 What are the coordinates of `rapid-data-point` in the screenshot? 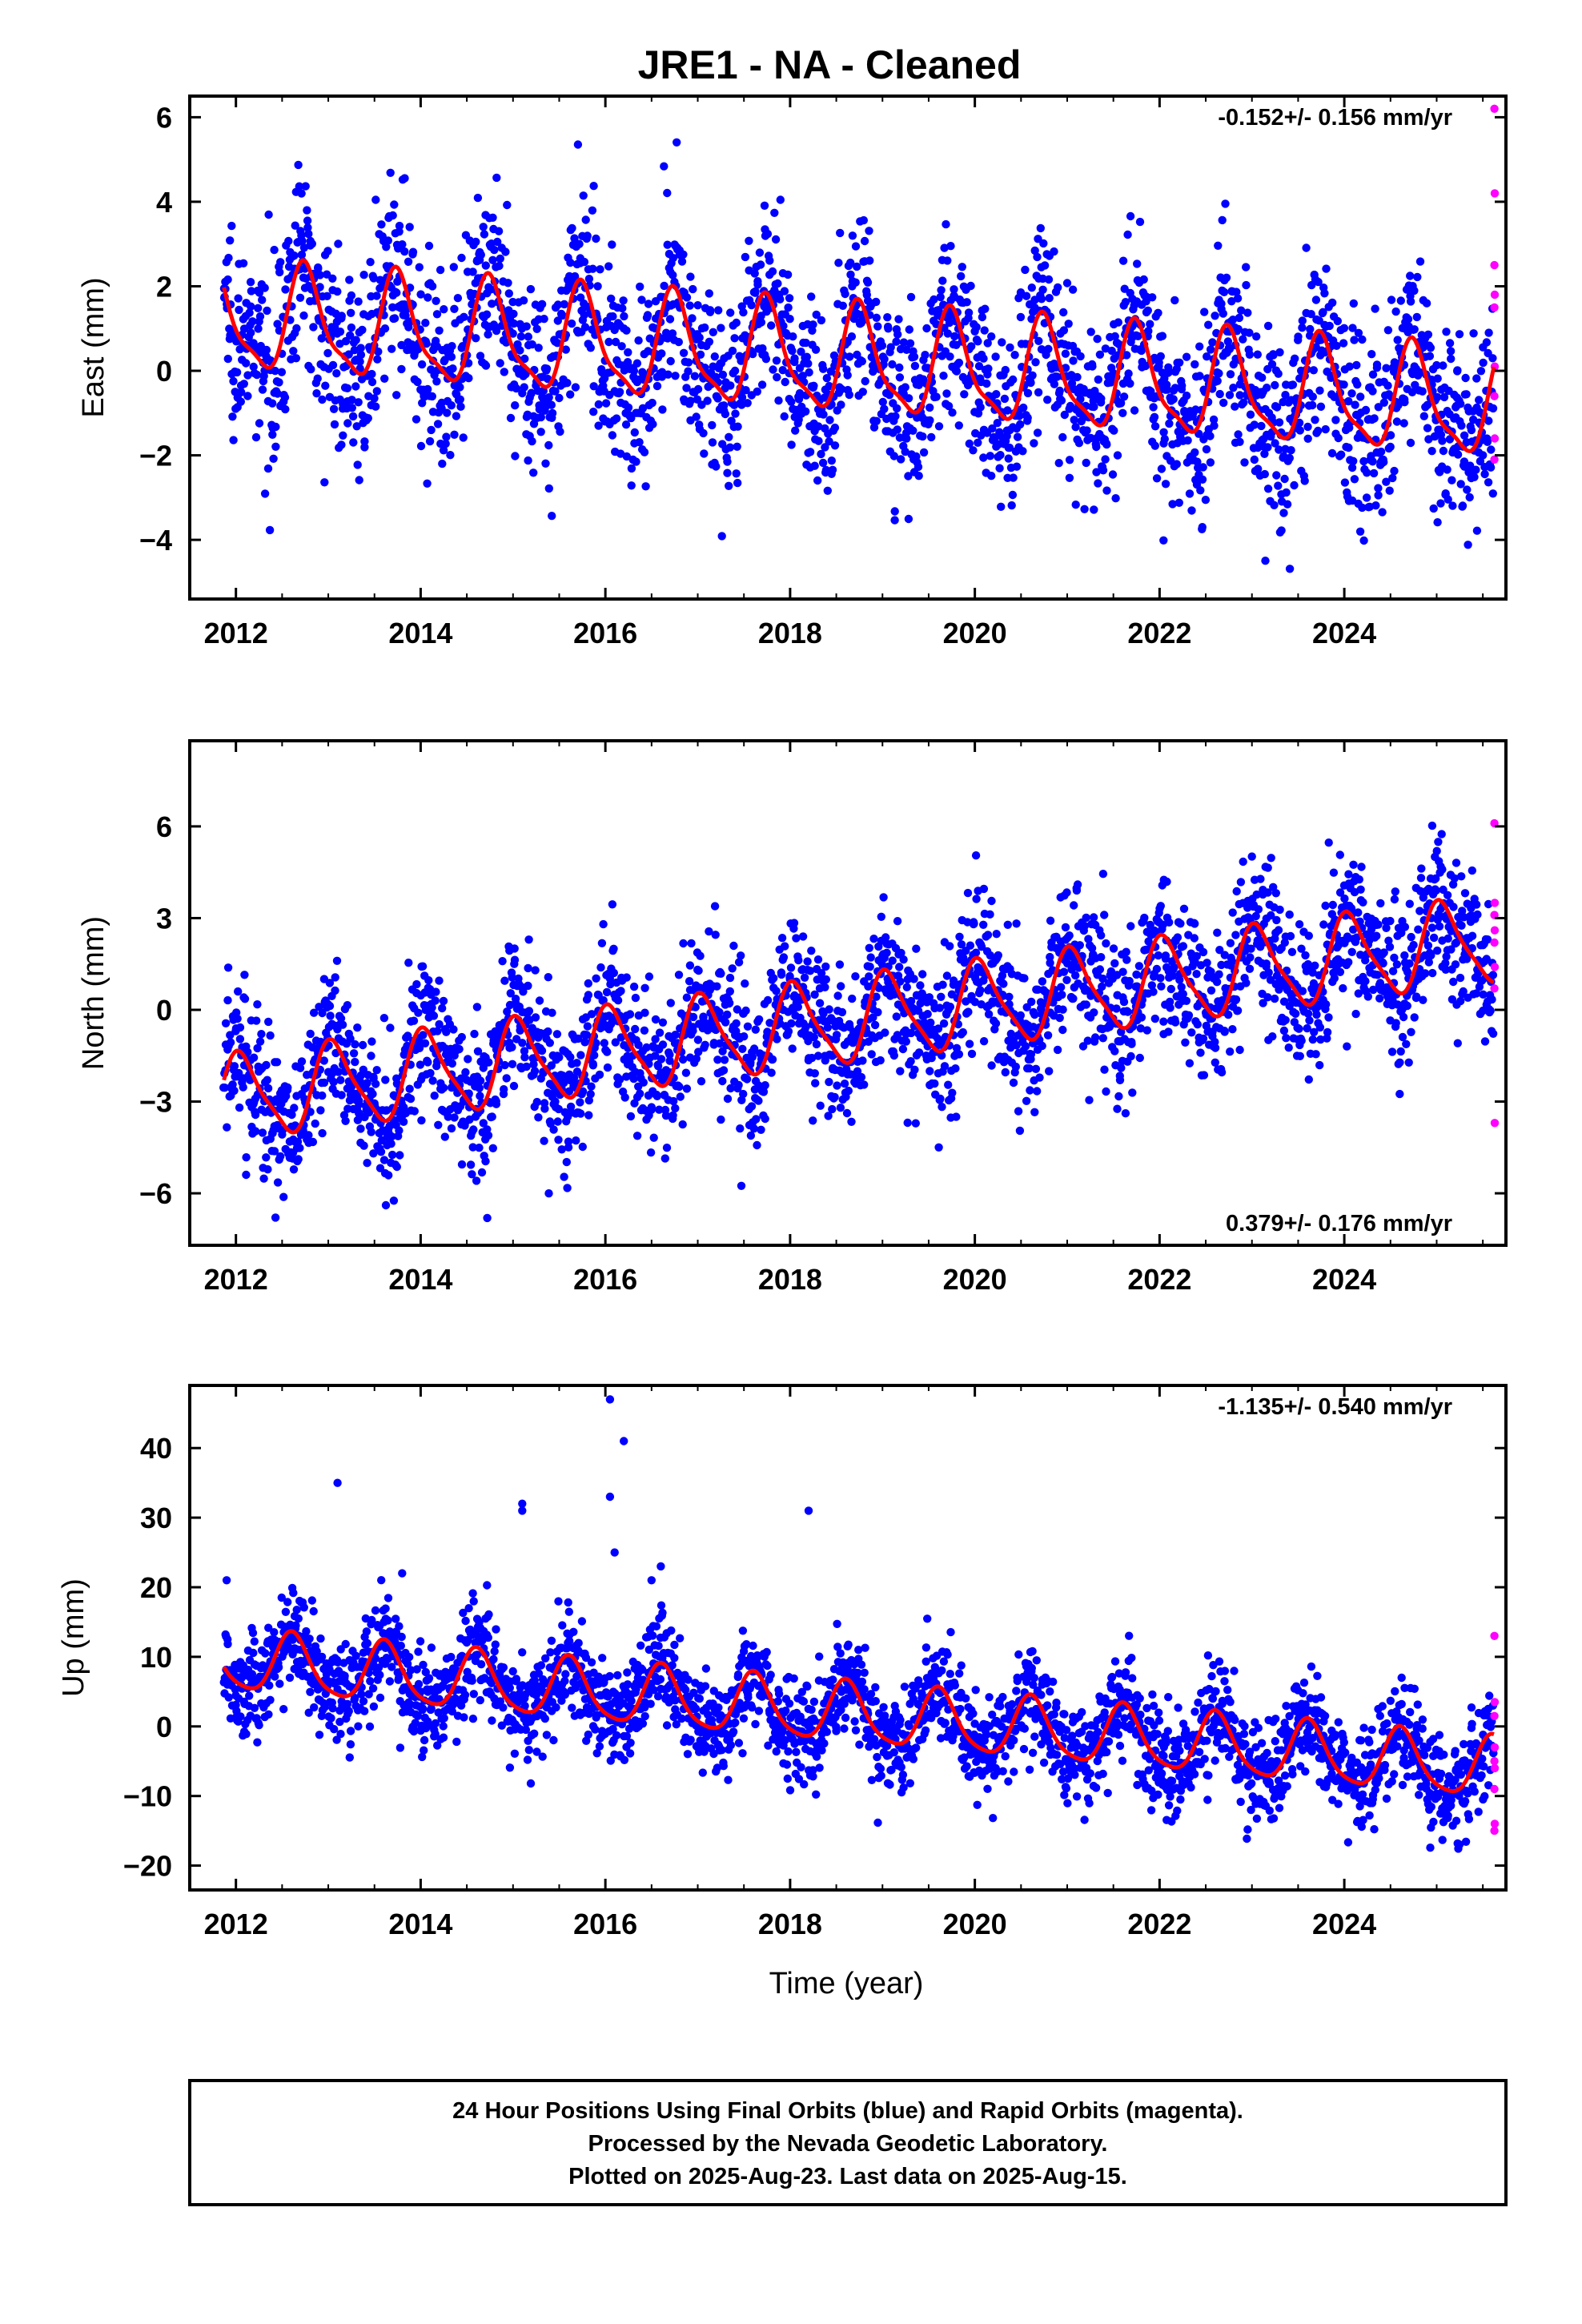 It's located at (1494, 459).